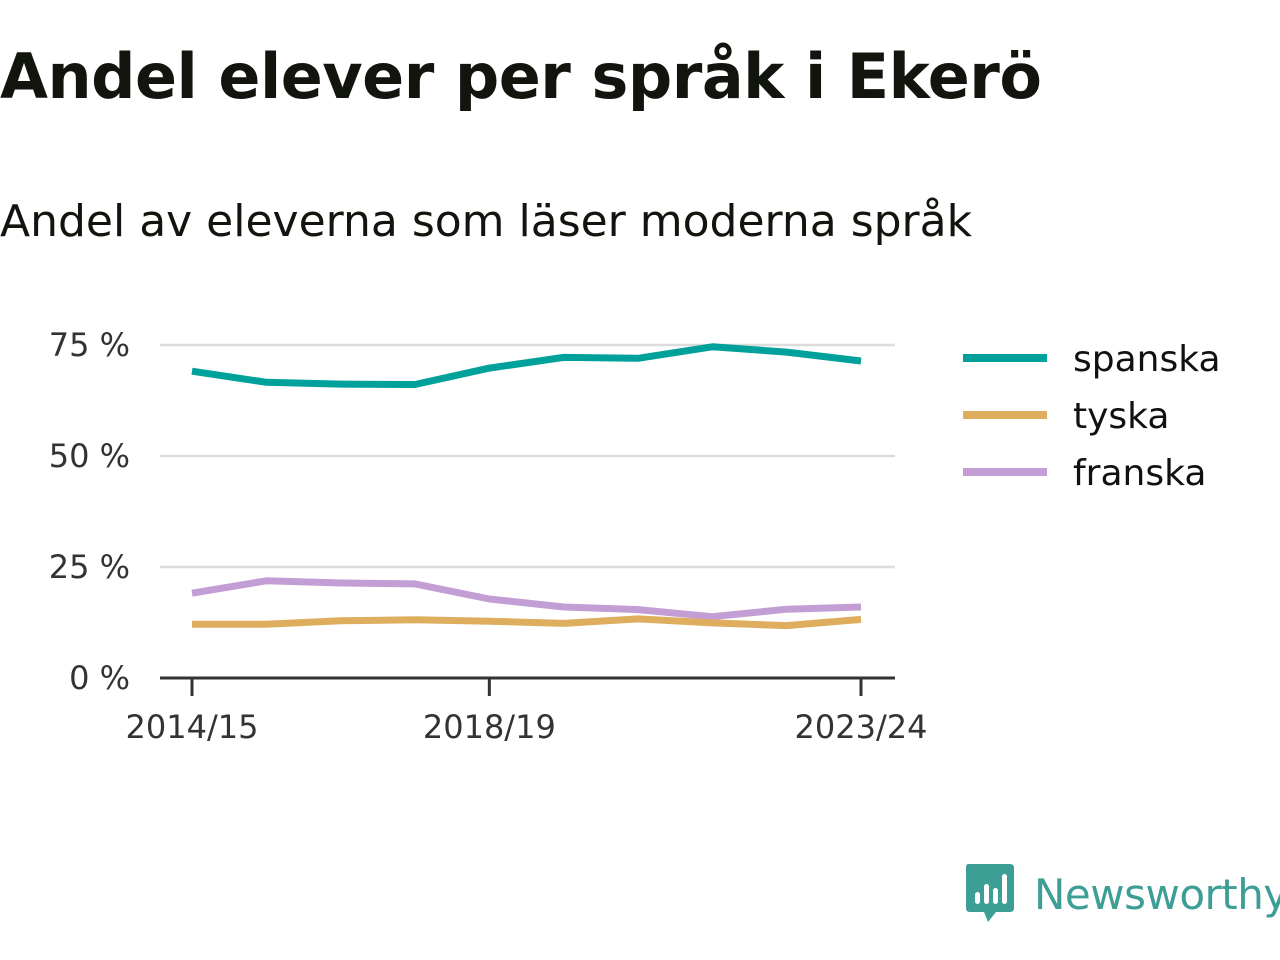 This screenshot has width=1280, height=960. What do you see at coordinates (1139, 473) in the screenshot?
I see `legend-label-franska: franska` at bounding box center [1139, 473].